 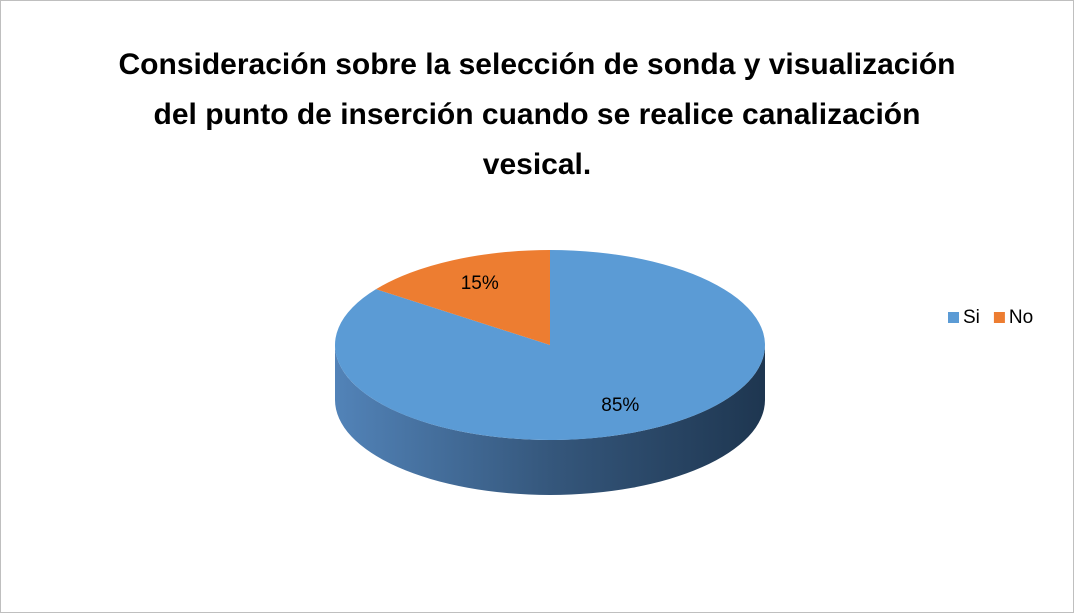 What do you see at coordinates (550, 420) in the screenshot?
I see `pie-slice-side` at bounding box center [550, 420].